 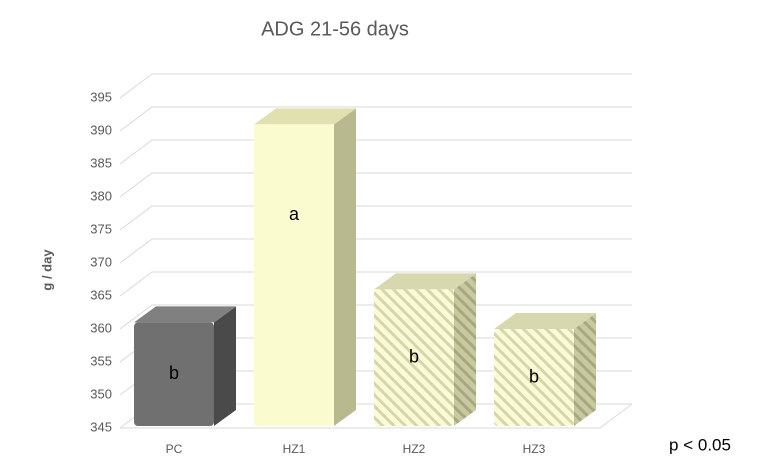 I want to click on y-tick-label: 360, so click(x=101, y=327).